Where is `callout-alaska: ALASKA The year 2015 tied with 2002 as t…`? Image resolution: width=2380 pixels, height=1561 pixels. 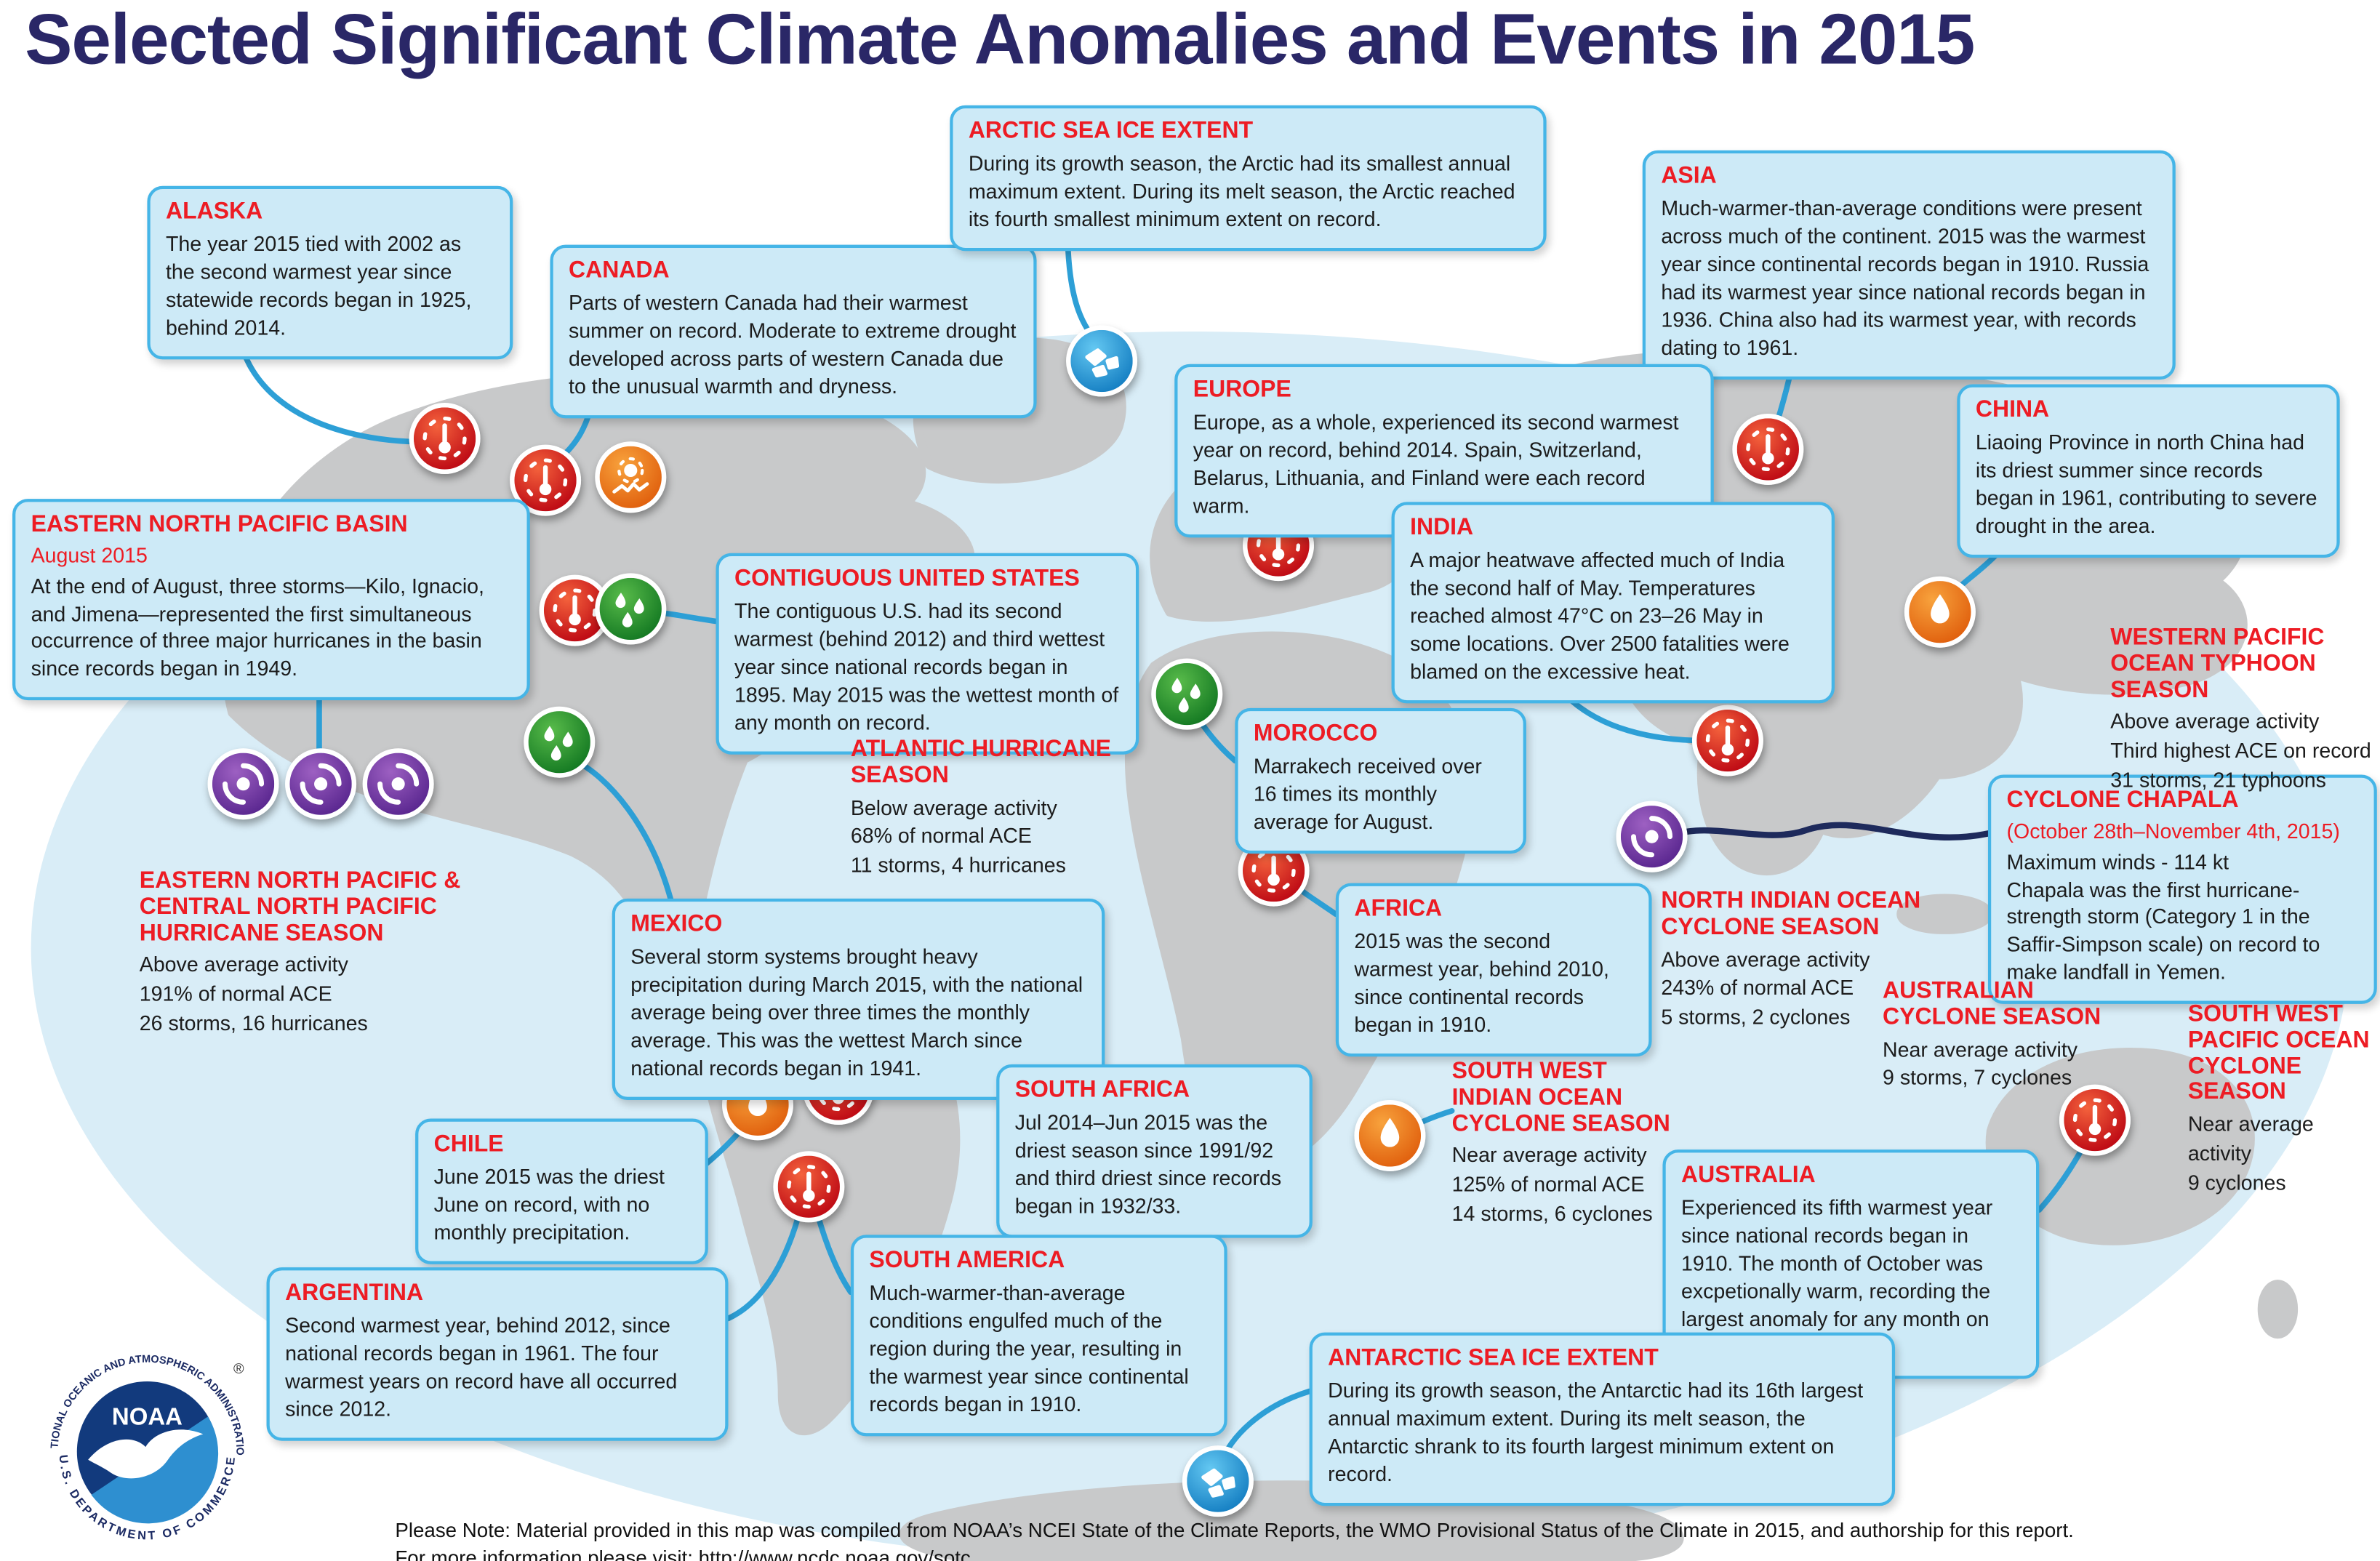
callout-alaska: ALASKA The year 2015 tied with 2002 as t… is located at coordinates (330, 272).